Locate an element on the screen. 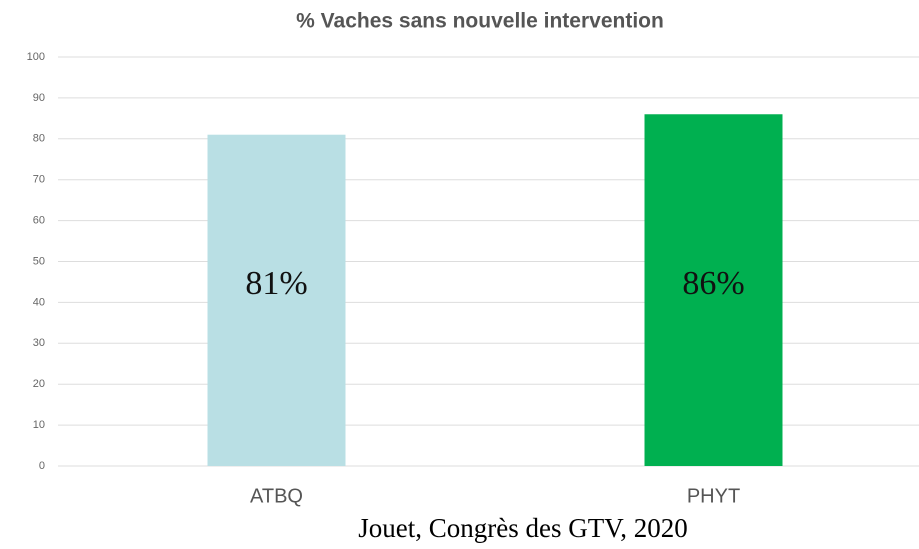 This screenshot has height=549, width=919. y-tick-label: 100 is located at coordinates (36, 57).